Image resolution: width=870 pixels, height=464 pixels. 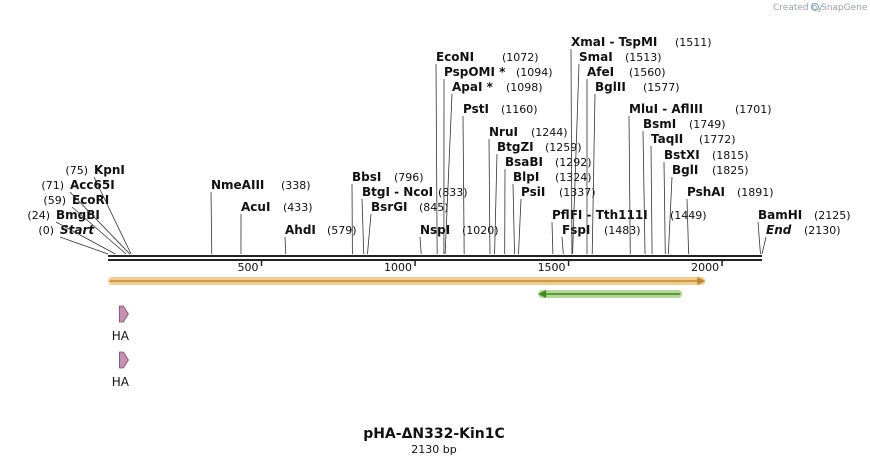 What do you see at coordinates (109, 170) in the screenshot?
I see `site-name: KpnI` at bounding box center [109, 170].